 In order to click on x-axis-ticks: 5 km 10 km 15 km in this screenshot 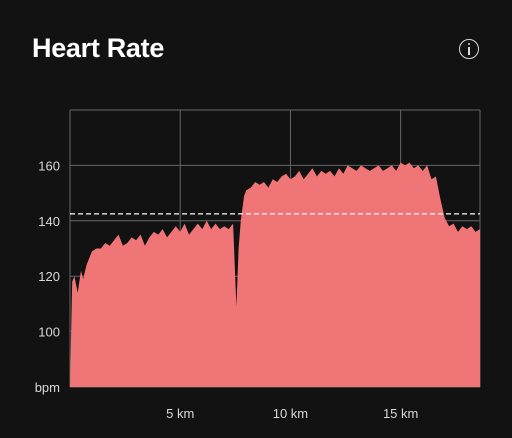, I will do `click(292, 413)`.